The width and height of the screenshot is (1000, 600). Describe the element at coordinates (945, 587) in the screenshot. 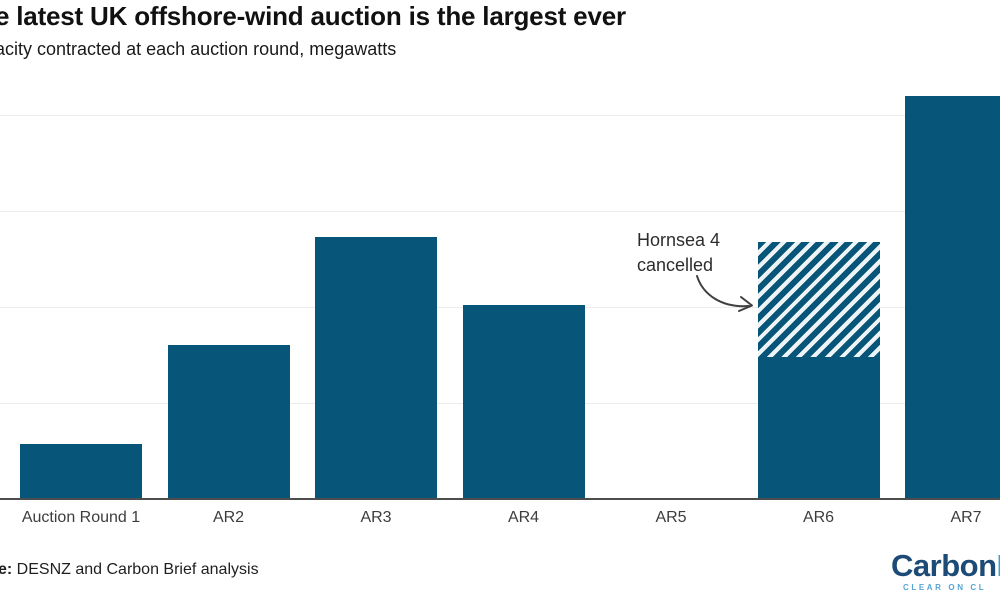

I see `logo-tagline: CLEAR ON CL` at that location.